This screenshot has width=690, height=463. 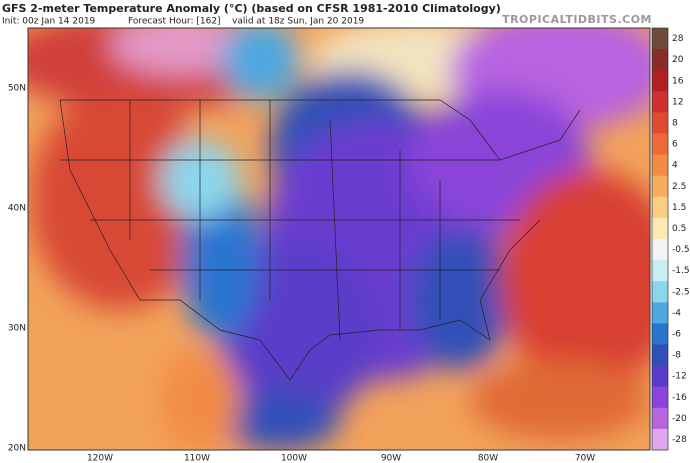 What do you see at coordinates (679, 398) in the screenshot?
I see `colorbar-label: -16` at bounding box center [679, 398].